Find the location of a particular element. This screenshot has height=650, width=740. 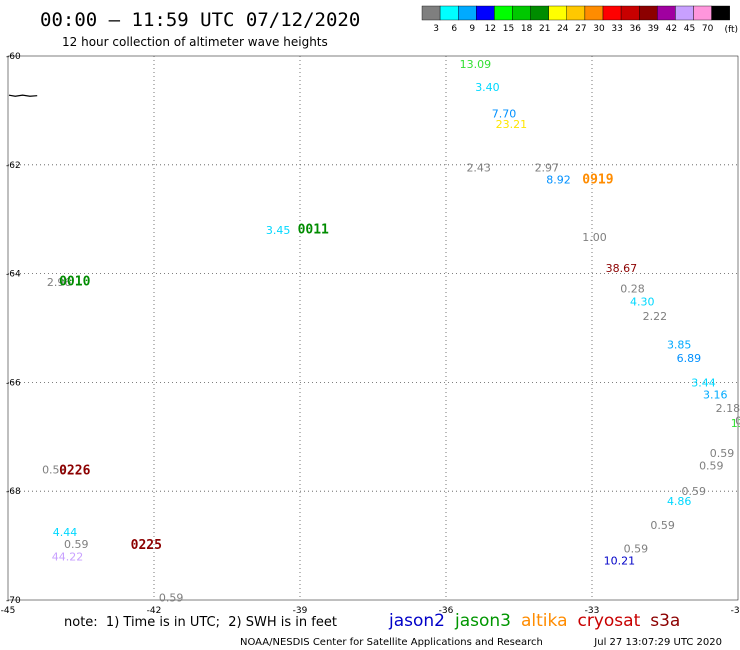

wave-height-point: 4.44 is located at coordinates (65, 532).